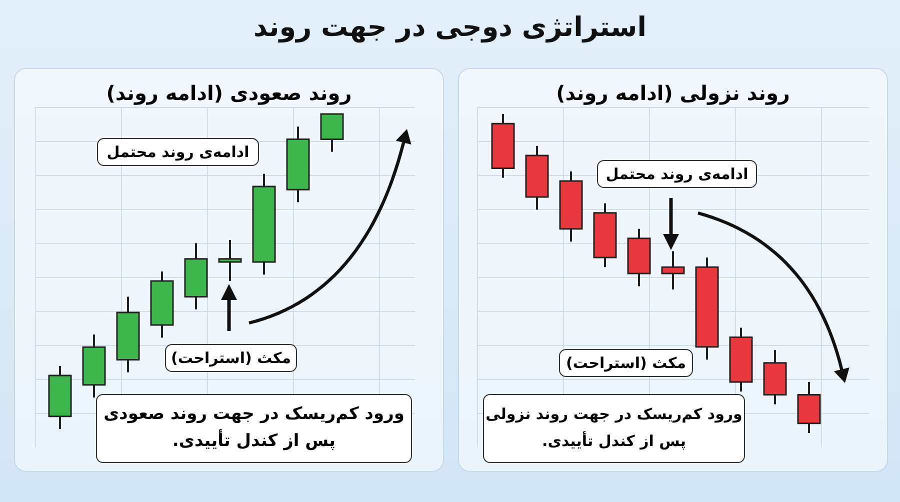  I want to click on text: استراتژی دوجی در جهت روند, so click(450, 27).